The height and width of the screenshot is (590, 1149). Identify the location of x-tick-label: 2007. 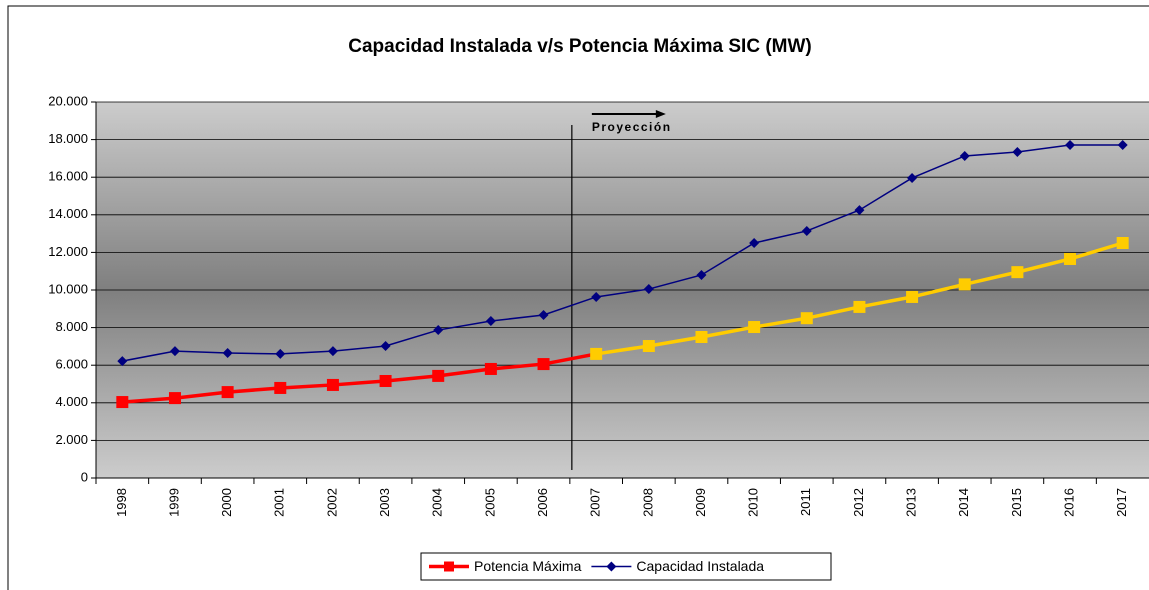
(595, 502).